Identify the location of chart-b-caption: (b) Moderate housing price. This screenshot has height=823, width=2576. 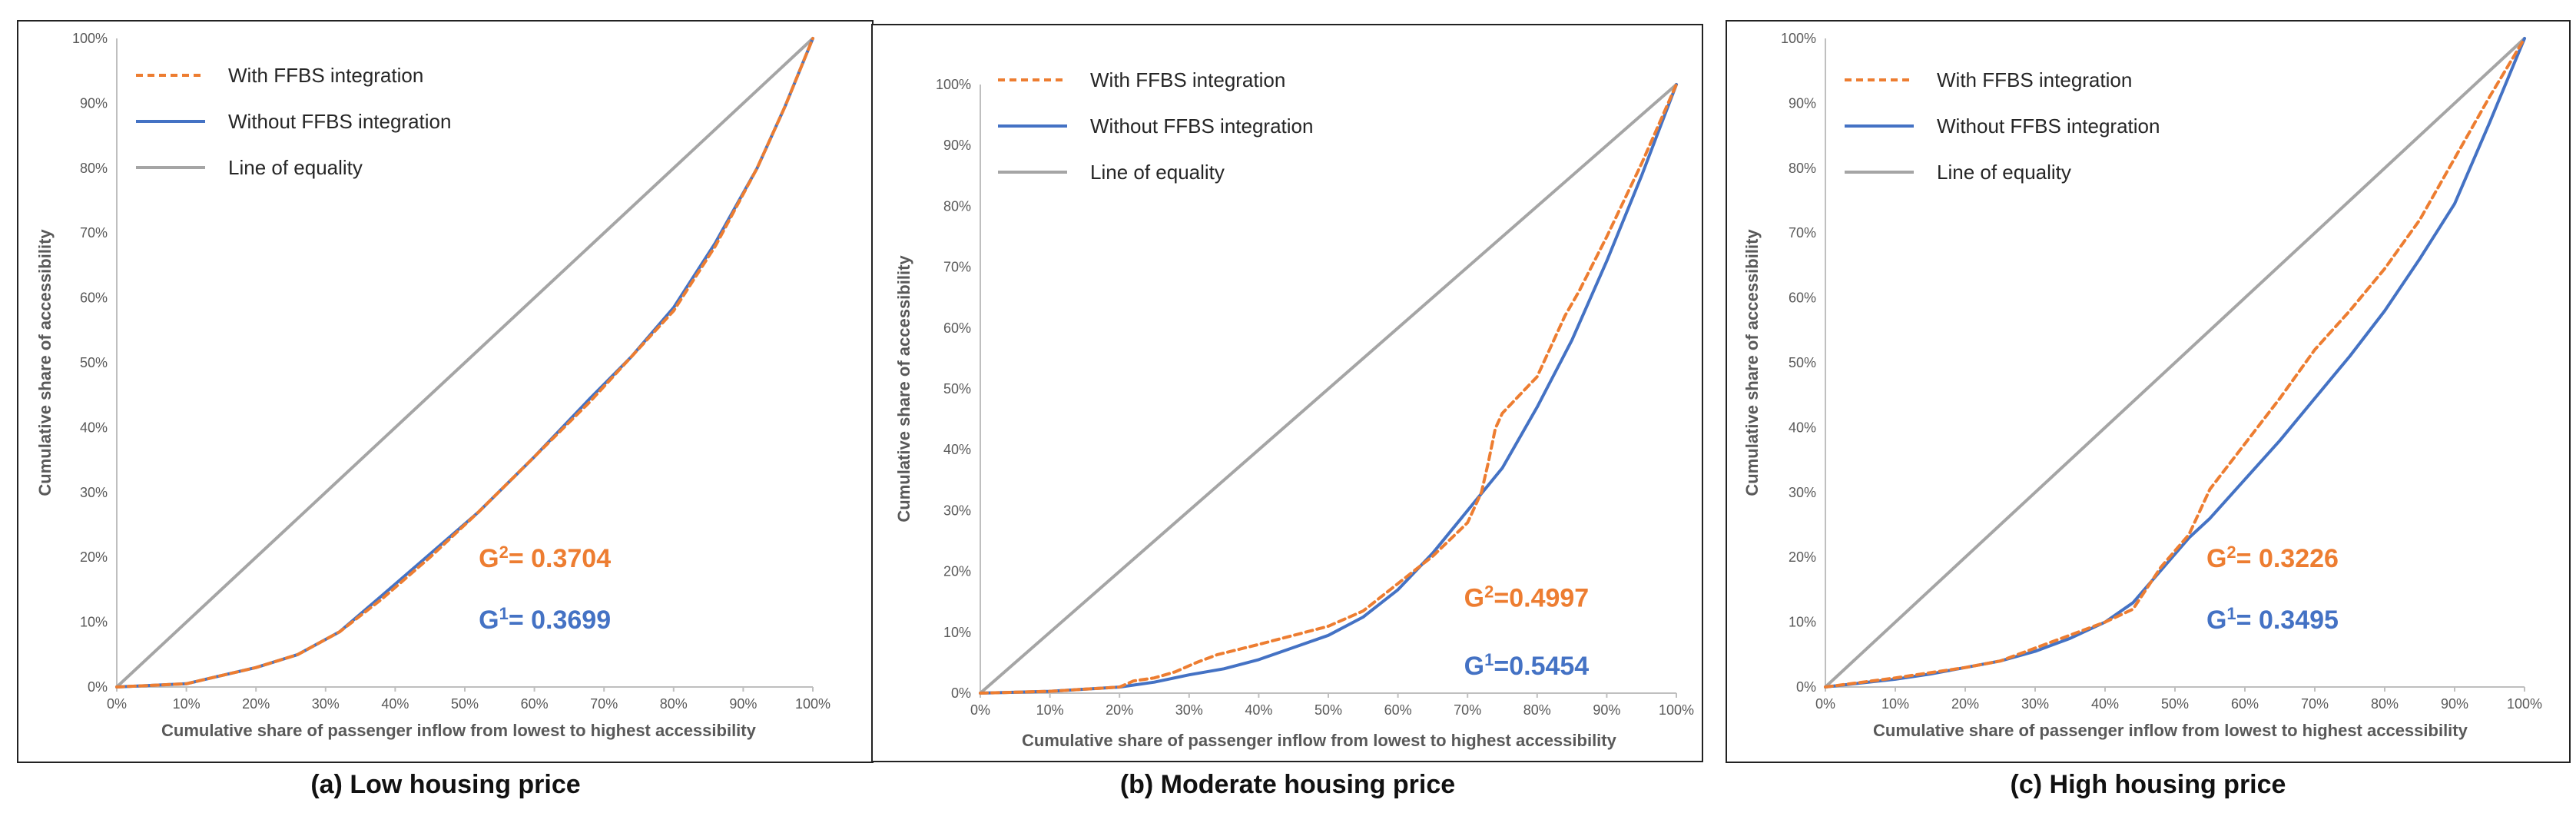
(1287, 785).